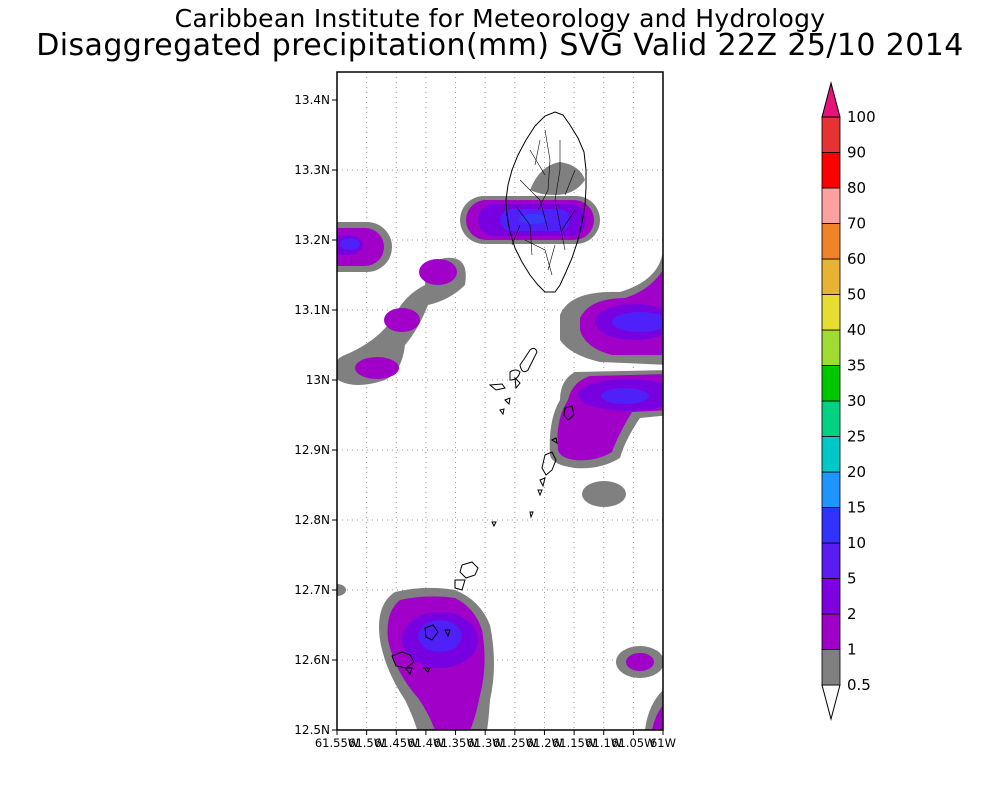 Image resolution: width=1000 pixels, height=800 pixels. Describe the element at coordinates (831, 99) in the screenshot. I see `colorbar-over-arrow` at that location.